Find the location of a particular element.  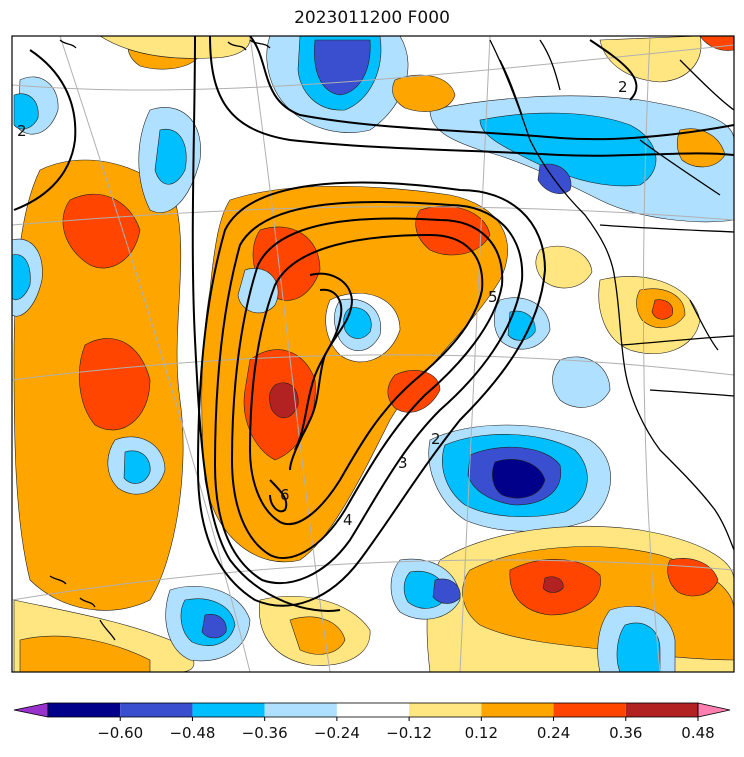

contour-label: 3 is located at coordinates (403, 463).